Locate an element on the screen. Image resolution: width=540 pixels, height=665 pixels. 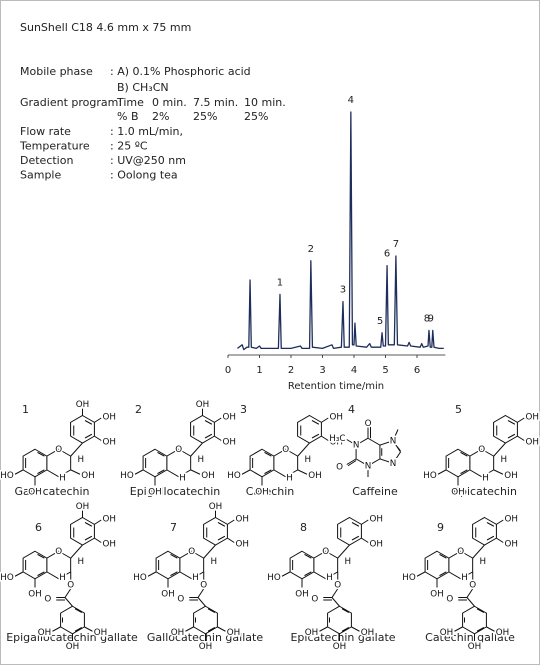
condition-value: B) CH₃CN is located at coordinates (143, 87).